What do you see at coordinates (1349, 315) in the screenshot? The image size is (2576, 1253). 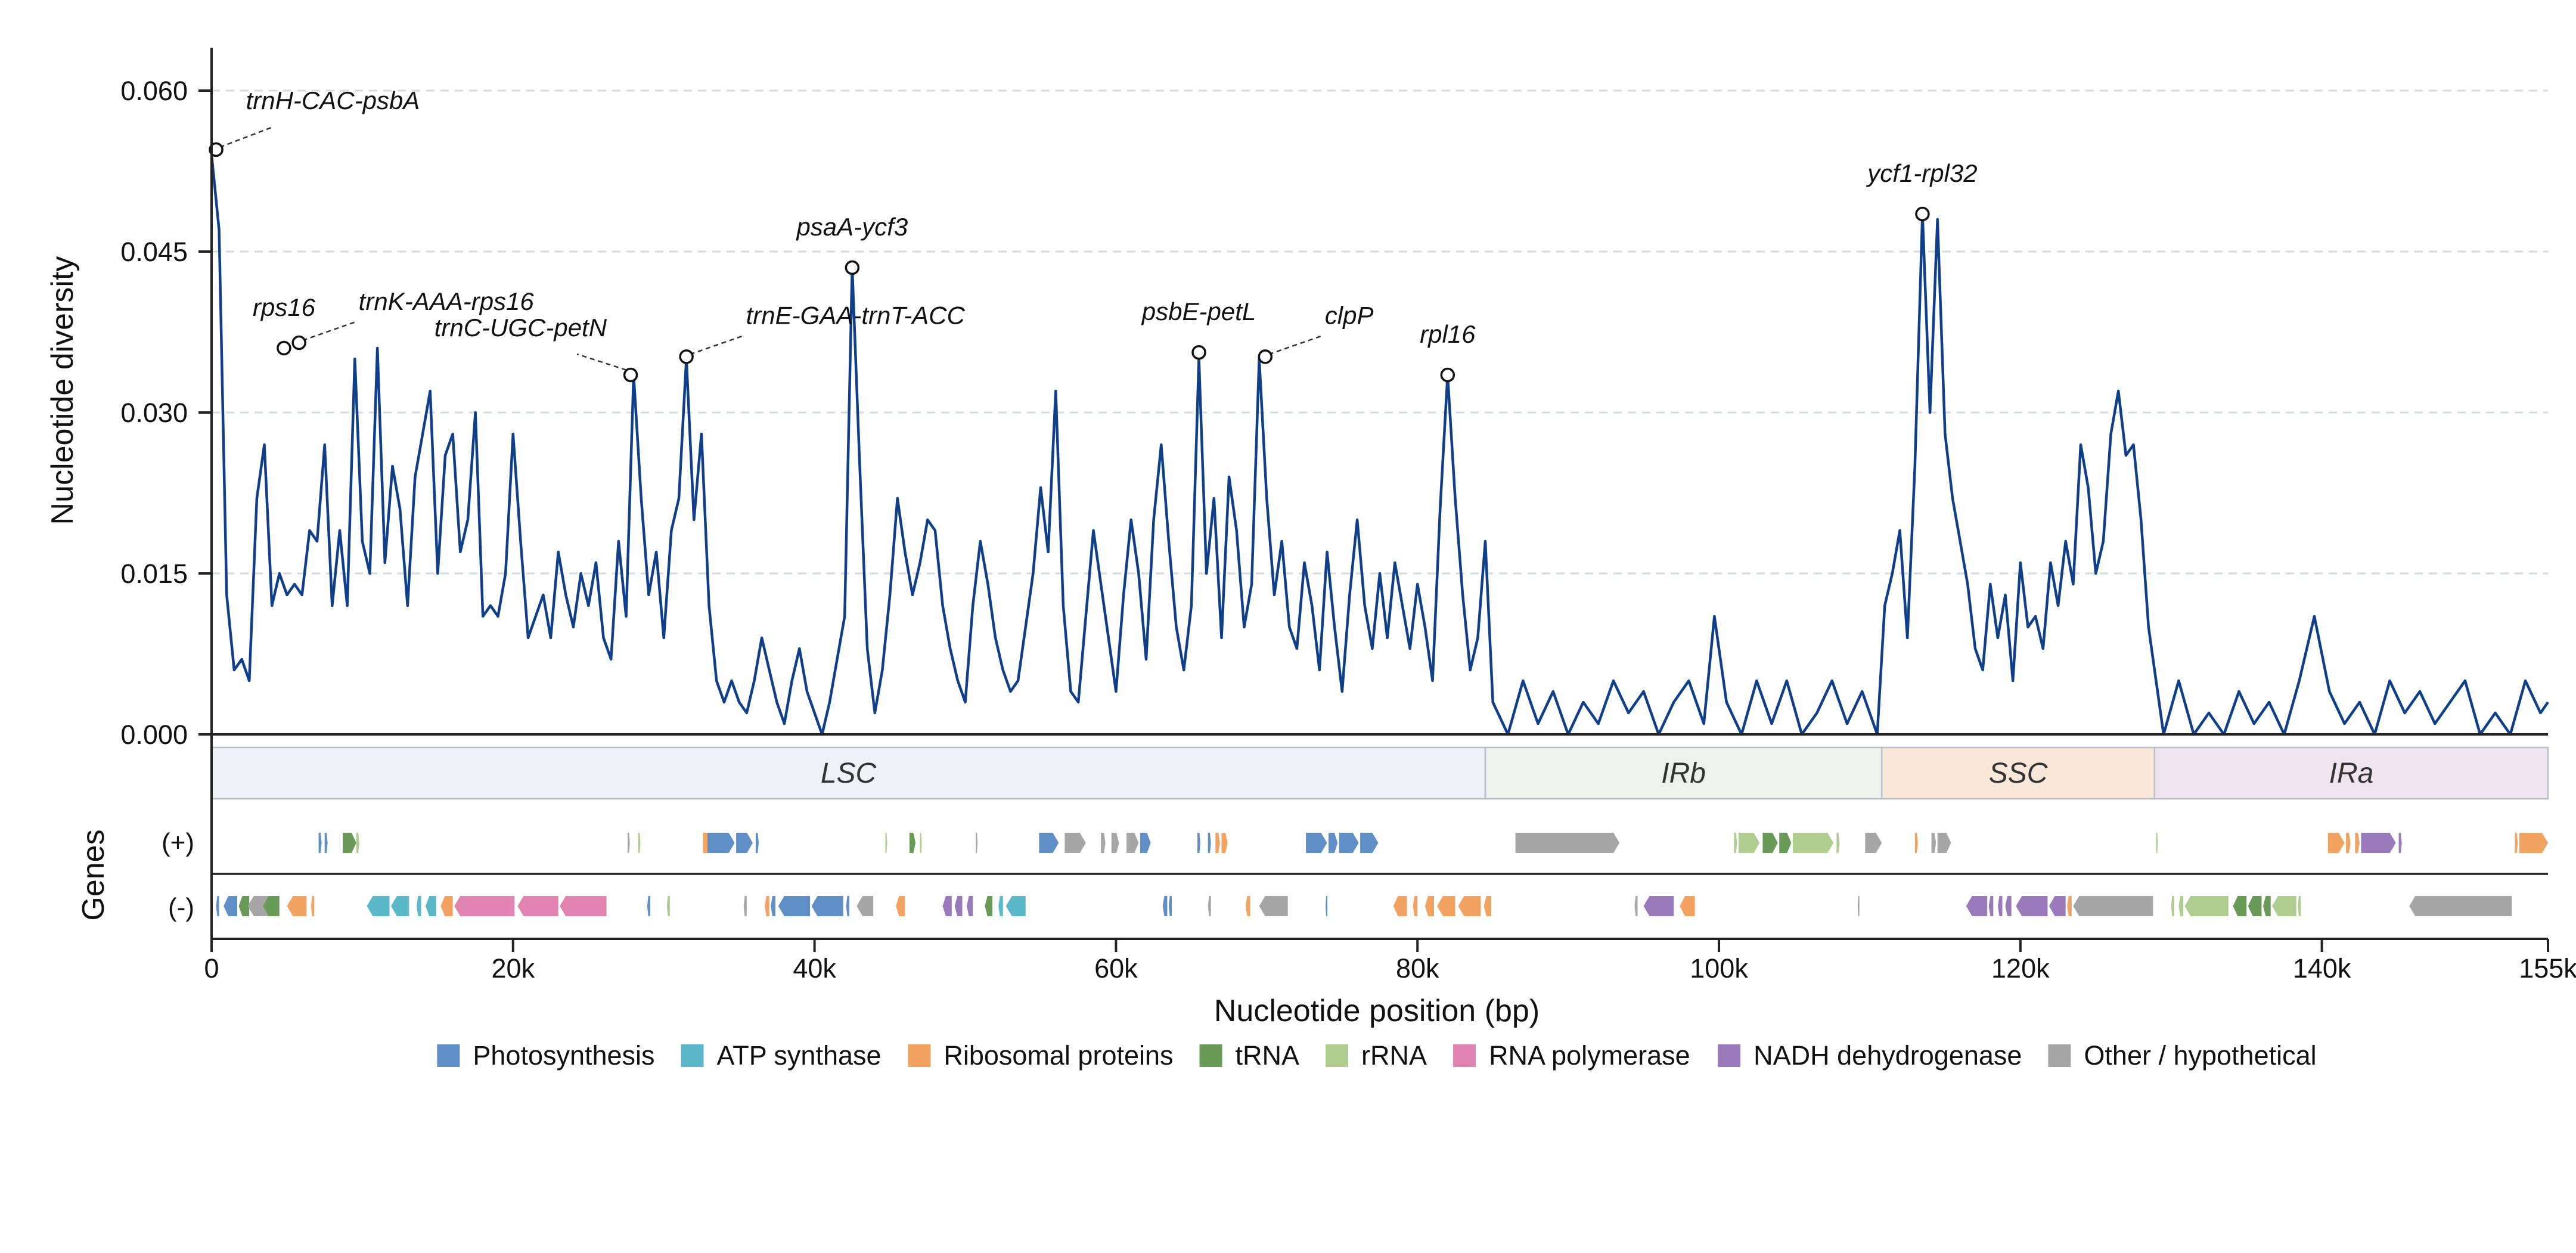 I see `peak-label: clpP` at bounding box center [1349, 315].